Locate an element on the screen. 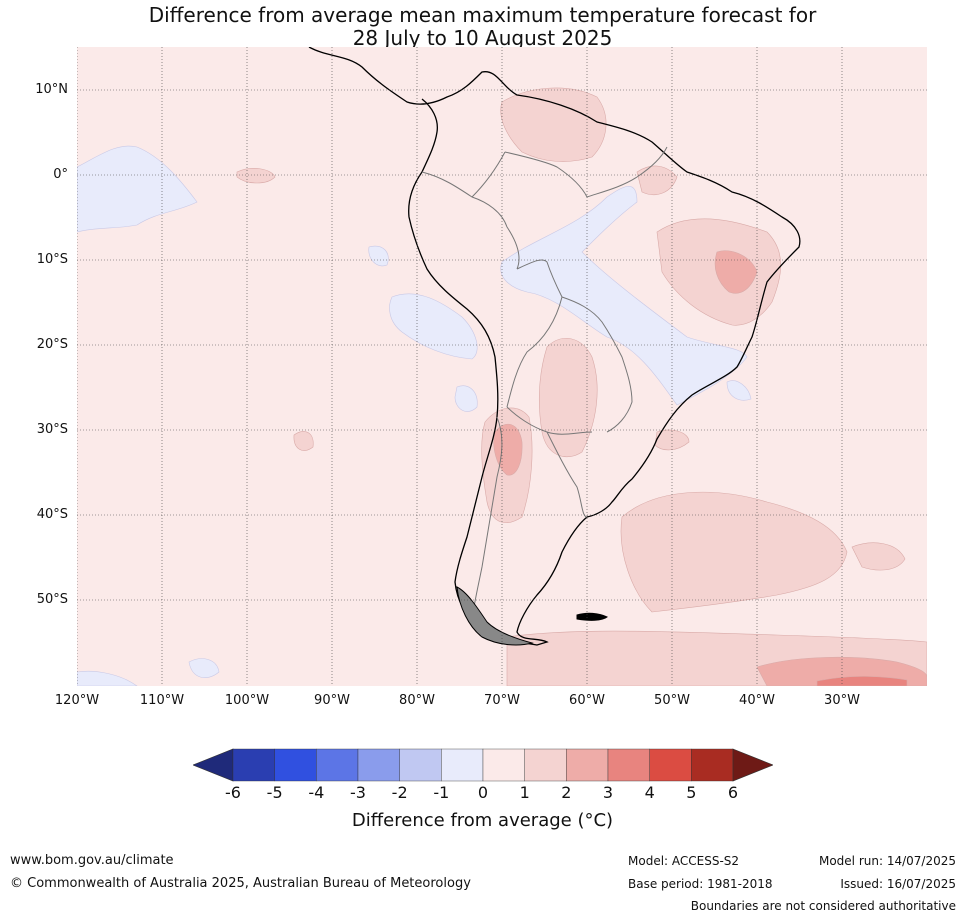 This screenshot has height=919, width=965. colorbar-tick-label: 2 is located at coordinates (566, 792).